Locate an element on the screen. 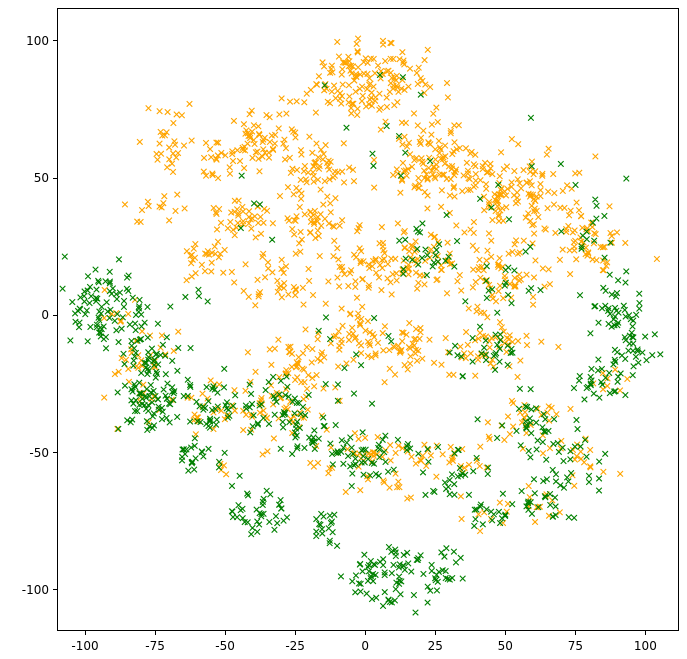 The image size is (687, 659). x-tick-label: -50 is located at coordinates (225, 646).